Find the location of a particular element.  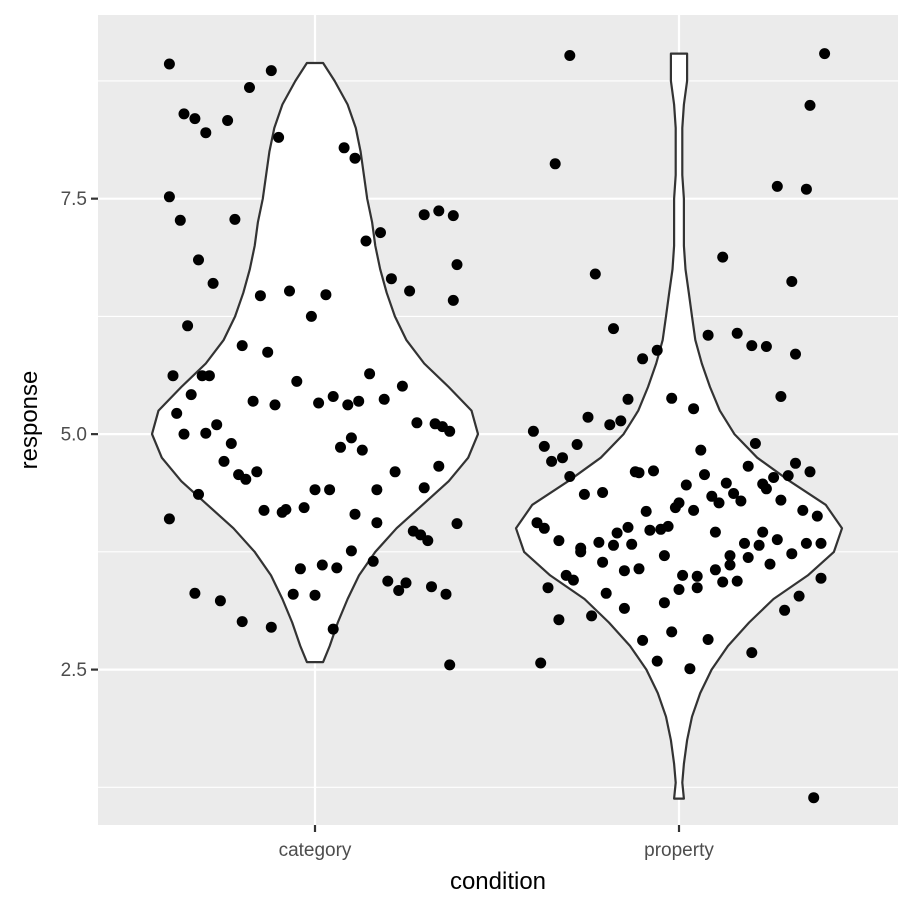

y-axis: 2.5 5.0 7.5 is located at coordinates (79, 435).